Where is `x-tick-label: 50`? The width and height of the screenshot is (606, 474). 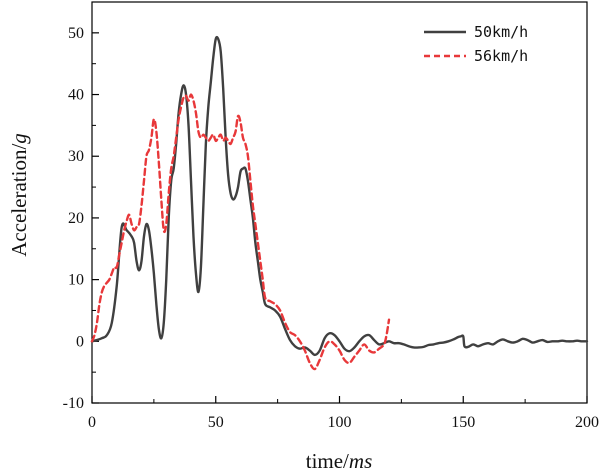
x-tick-label: 50 is located at coordinates (216, 422).